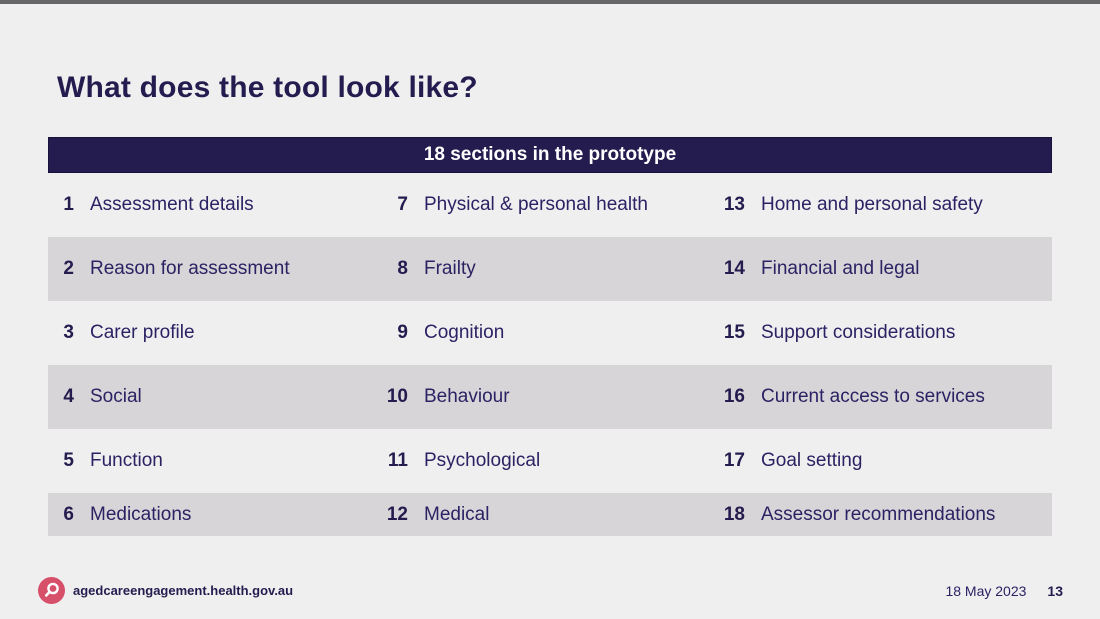 This screenshot has width=1100, height=619. What do you see at coordinates (457, 514) in the screenshot?
I see `section-label: Medical` at bounding box center [457, 514].